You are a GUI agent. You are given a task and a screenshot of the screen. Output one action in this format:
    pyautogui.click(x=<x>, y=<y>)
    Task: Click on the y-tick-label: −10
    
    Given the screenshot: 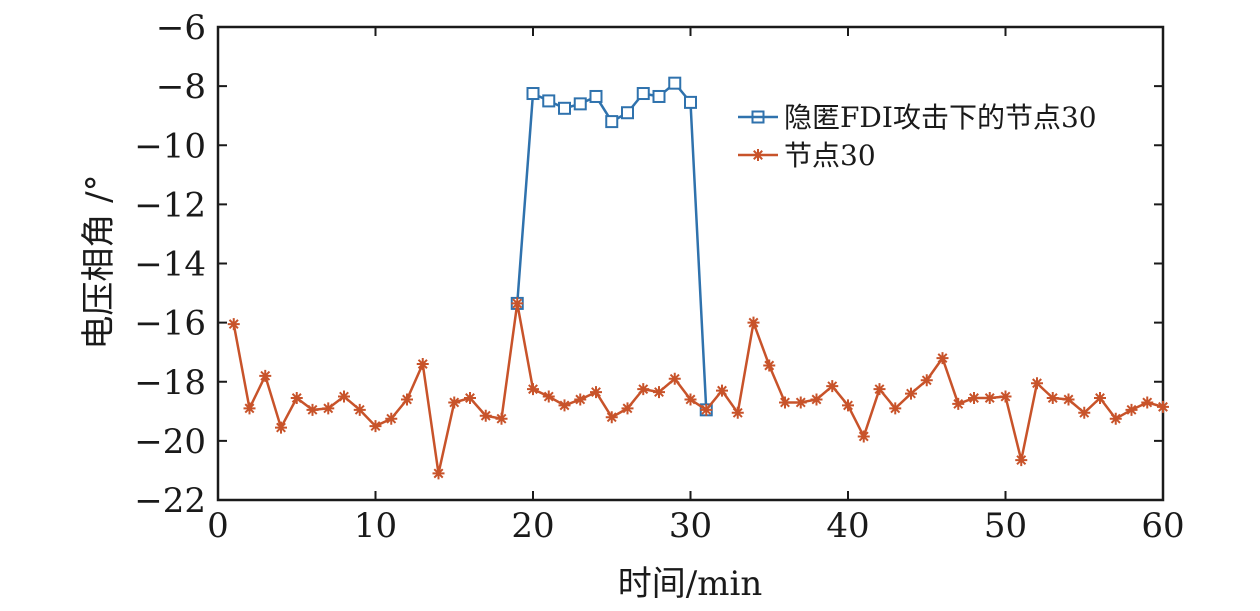 What is the action you would take?
    pyautogui.click(x=170, y=146)
    